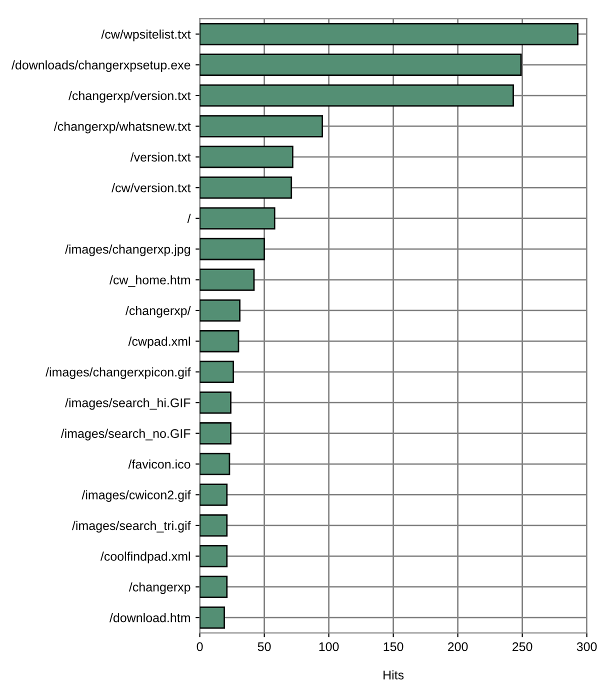  Describe the element at coordinates (131, 526) in the screenshot. I see `y-tick-label: /images/search_tri.gif` at that location.